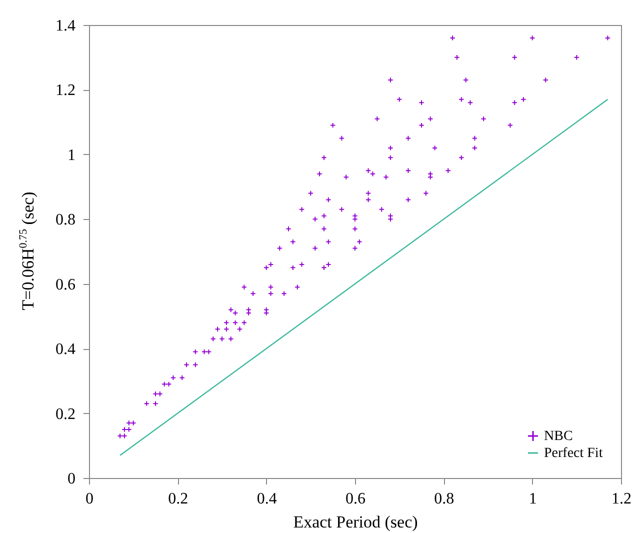 This screenshot has height=533, width=644. I want to click on x-tick-label: 0.8, so click(444, 499).